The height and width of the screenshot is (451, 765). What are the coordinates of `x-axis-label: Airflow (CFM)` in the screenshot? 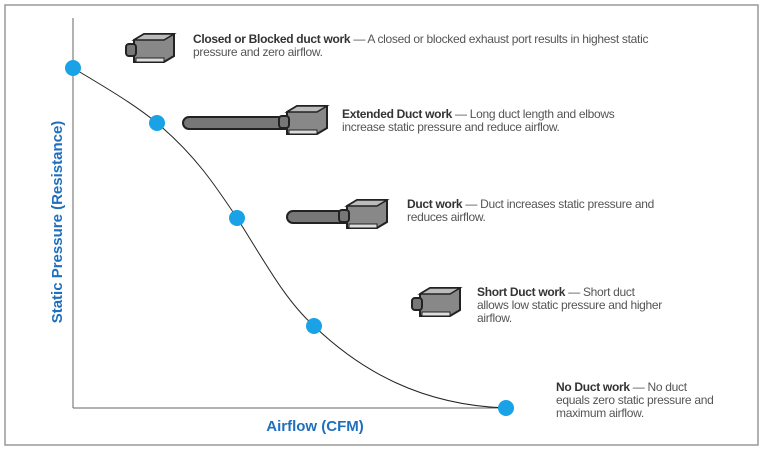 It's located at (314, 426).